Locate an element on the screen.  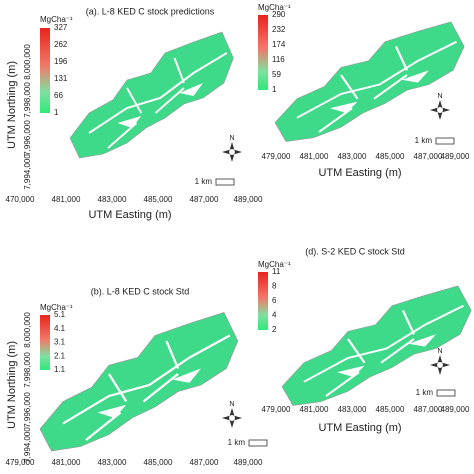
panel-title: (d). S-2 KED C stock Std is located at coordinates (355, 251).